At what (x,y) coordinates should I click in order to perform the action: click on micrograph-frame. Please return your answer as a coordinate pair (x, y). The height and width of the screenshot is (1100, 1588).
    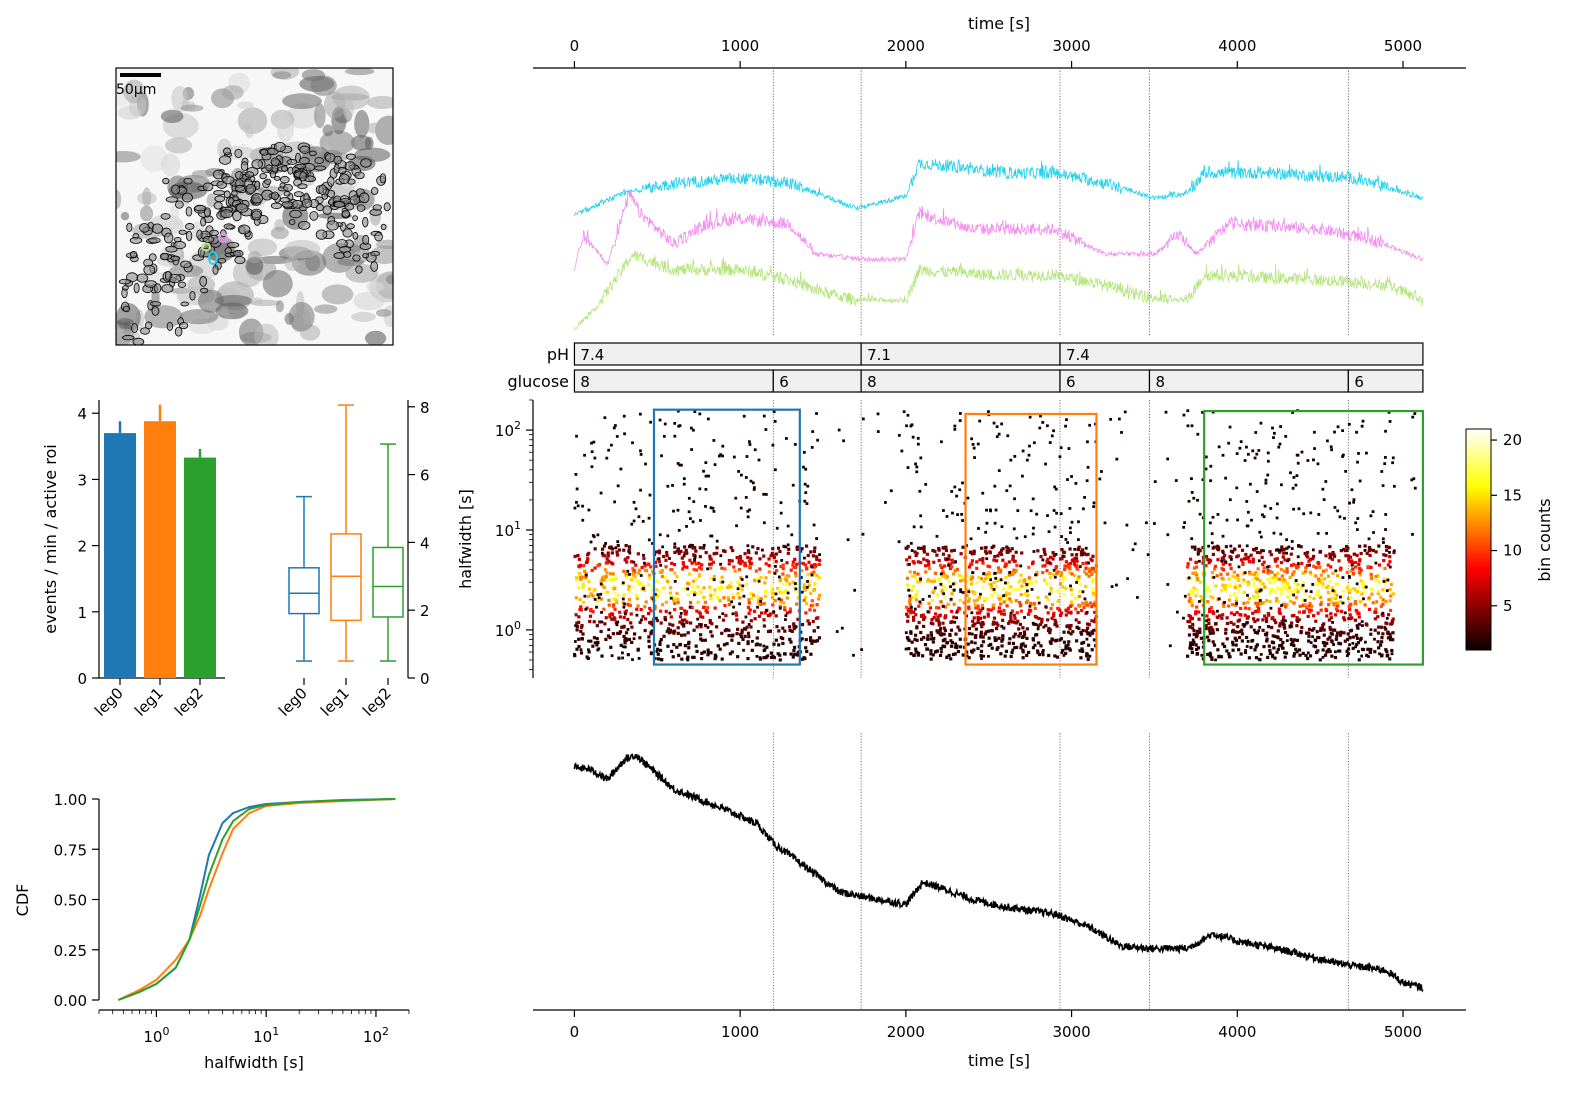
    Looking at the image, I should click on (254, 206).